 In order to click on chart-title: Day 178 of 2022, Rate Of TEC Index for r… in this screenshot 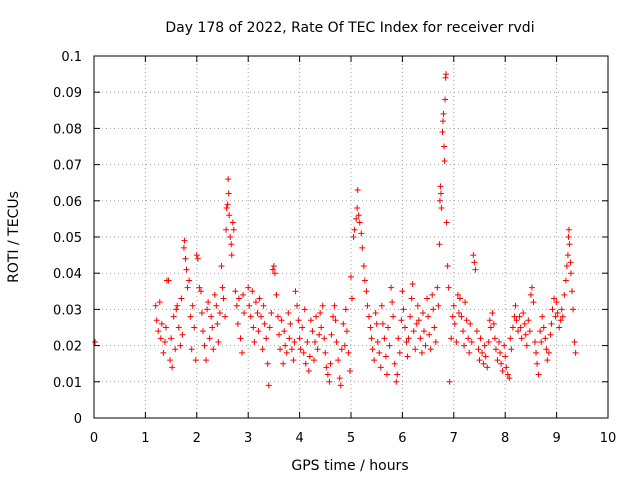, I will do `click(349, 28)`.